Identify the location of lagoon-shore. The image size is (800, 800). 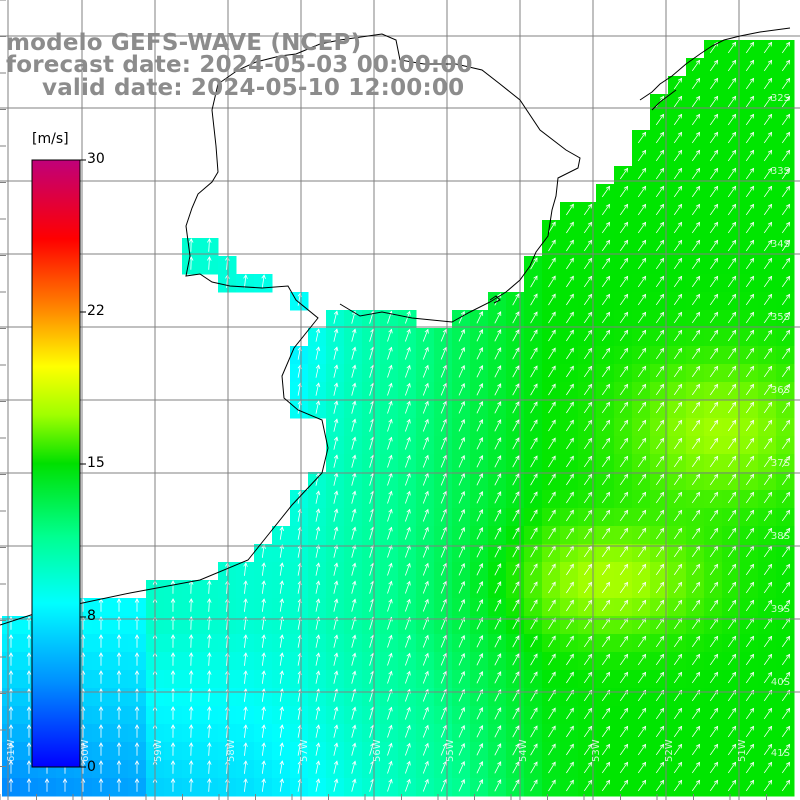
(664, 100).